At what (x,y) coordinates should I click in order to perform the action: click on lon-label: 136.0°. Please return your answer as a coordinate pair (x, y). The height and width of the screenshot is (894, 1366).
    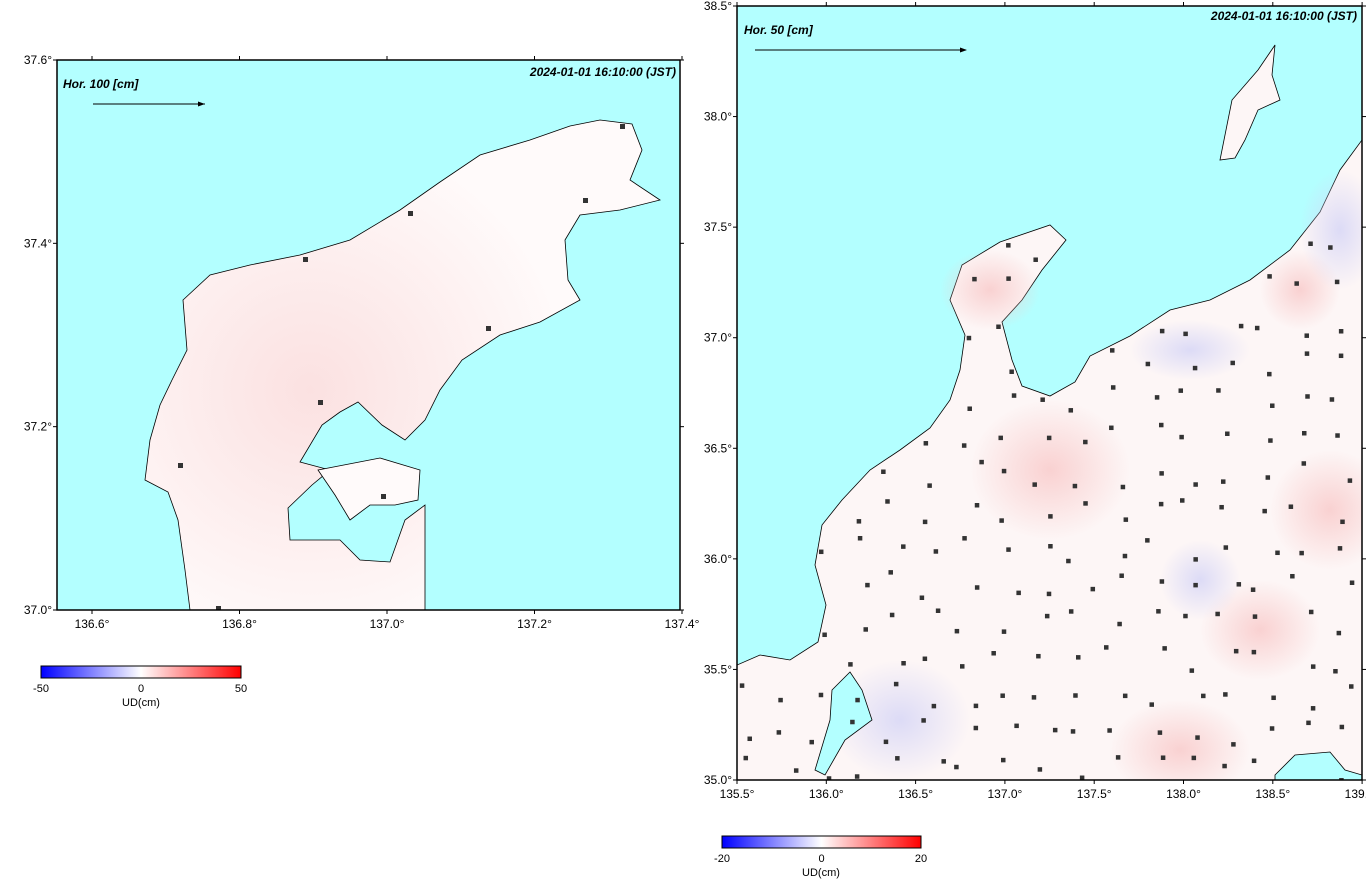
    Looking at the image, I should click on (826, 794).